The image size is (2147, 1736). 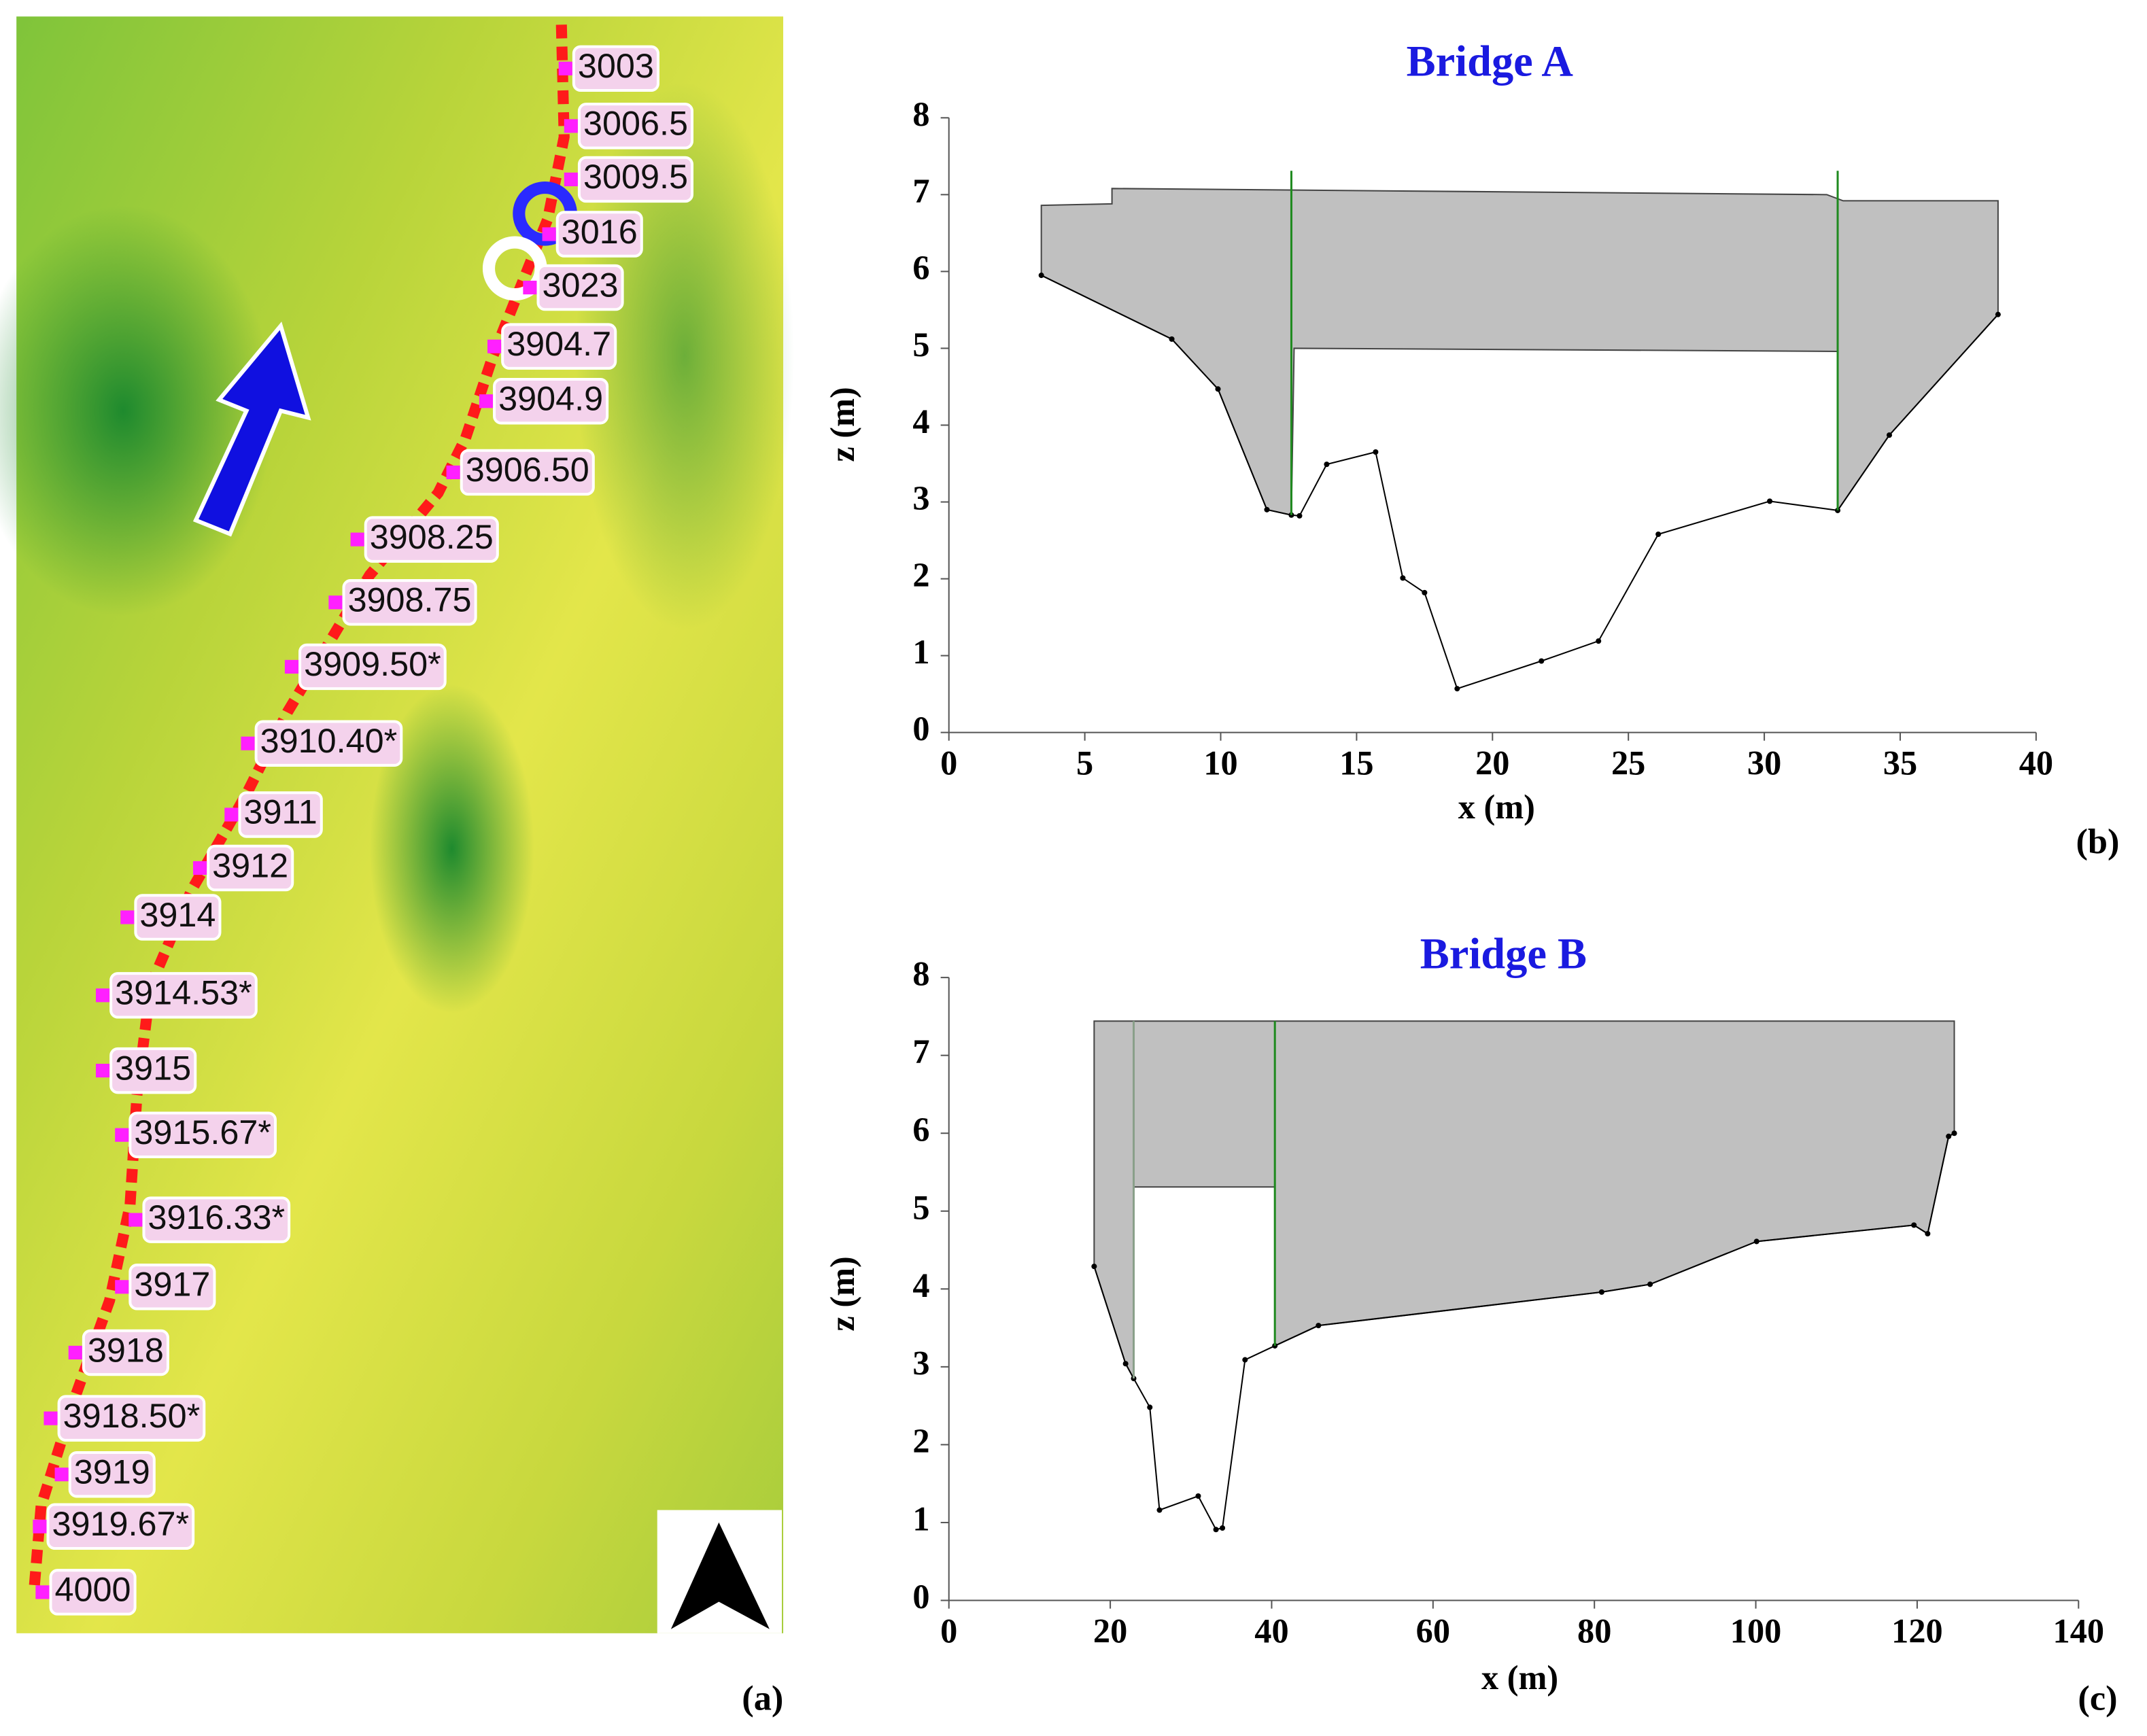 I want to click on station-label: 3910.40*, so click(x=329, y=740).